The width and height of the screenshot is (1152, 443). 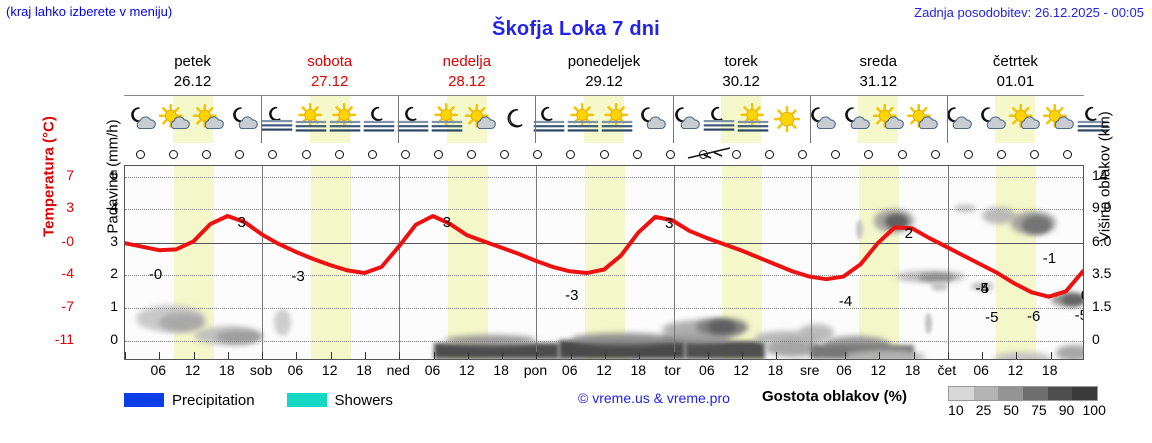 I want to click on day-header-4: ponedeljek 29.12, so click(x=603, y=73).